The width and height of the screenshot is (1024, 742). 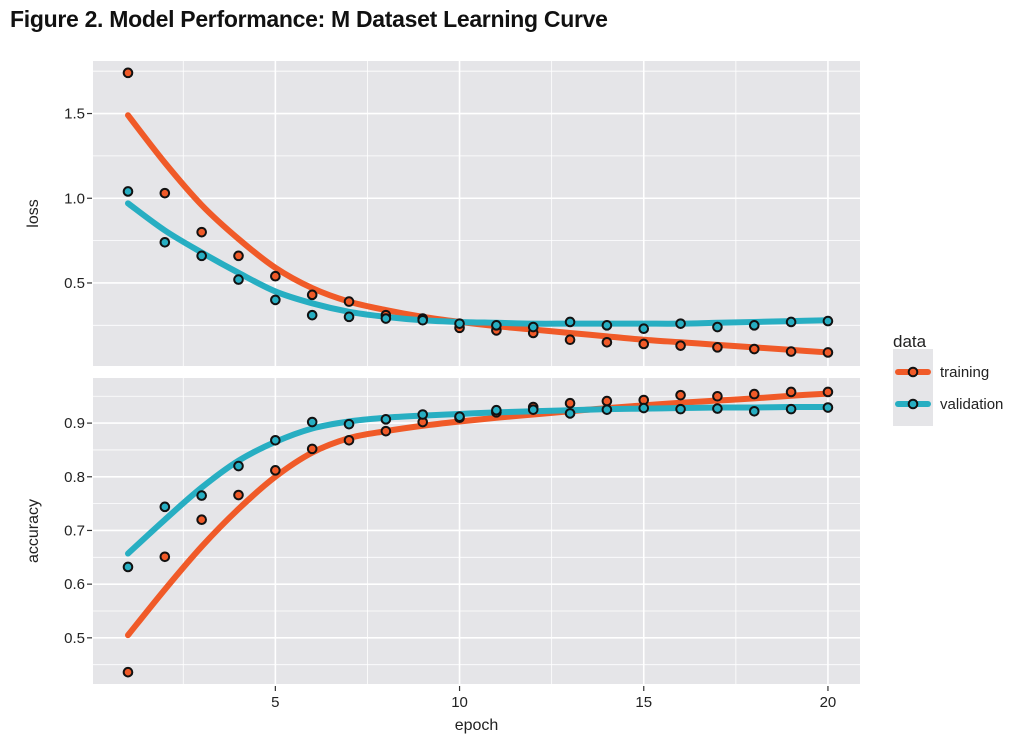 I want to click on legend-validation-swatch-point, so click(x=913, y=404).